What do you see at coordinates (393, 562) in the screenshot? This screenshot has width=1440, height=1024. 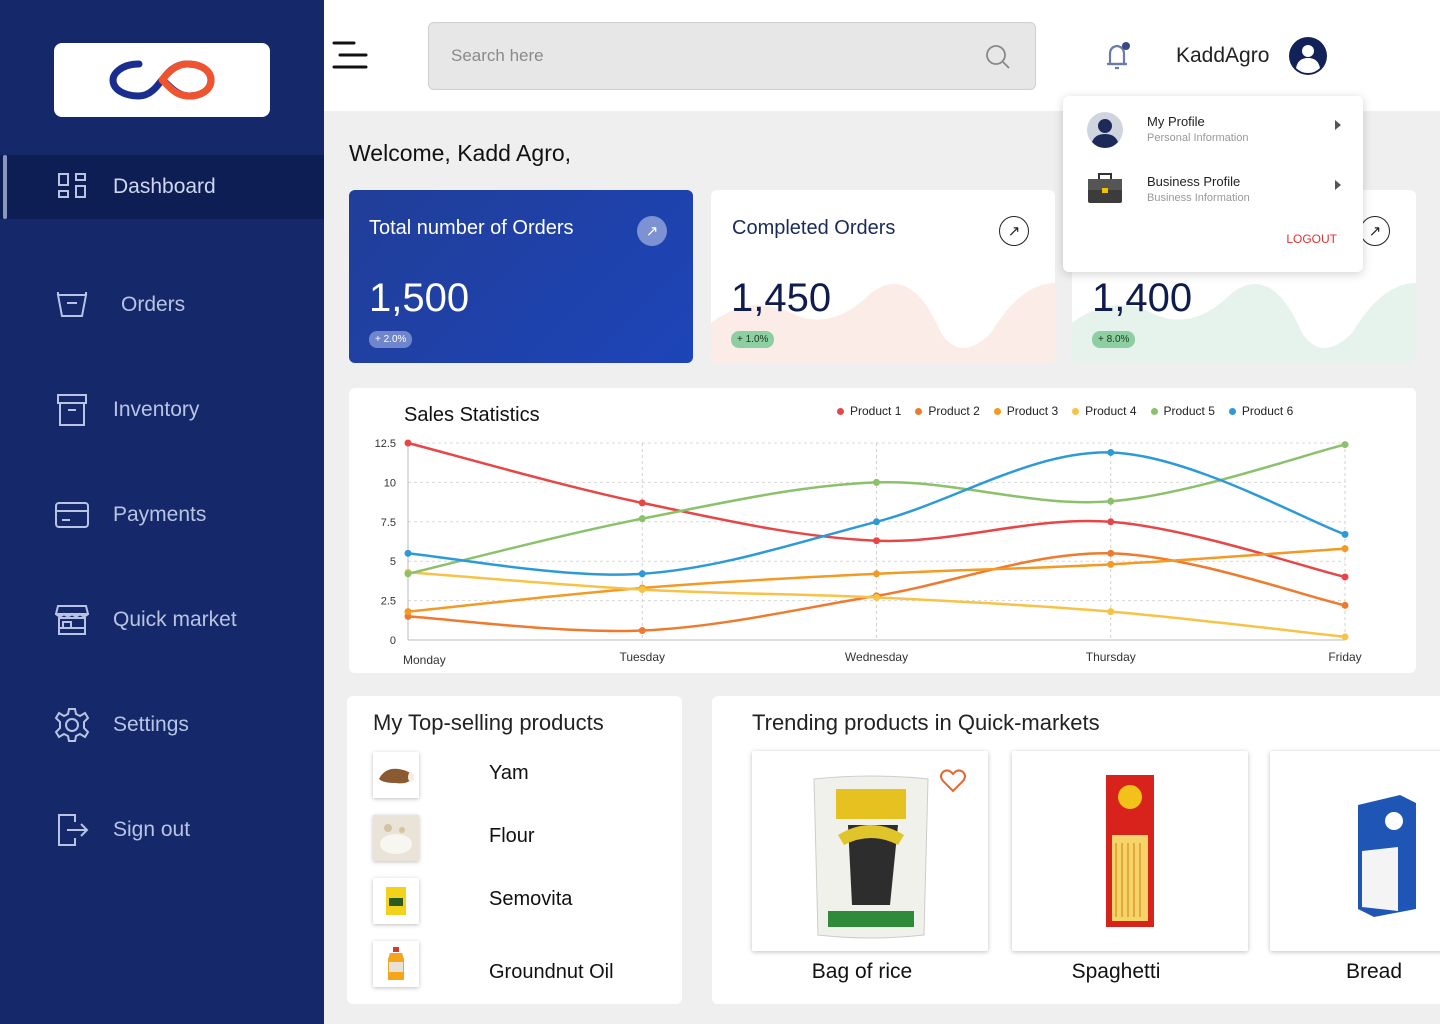 I see `y-tick-label: 5` at bounding box center [393, 562].